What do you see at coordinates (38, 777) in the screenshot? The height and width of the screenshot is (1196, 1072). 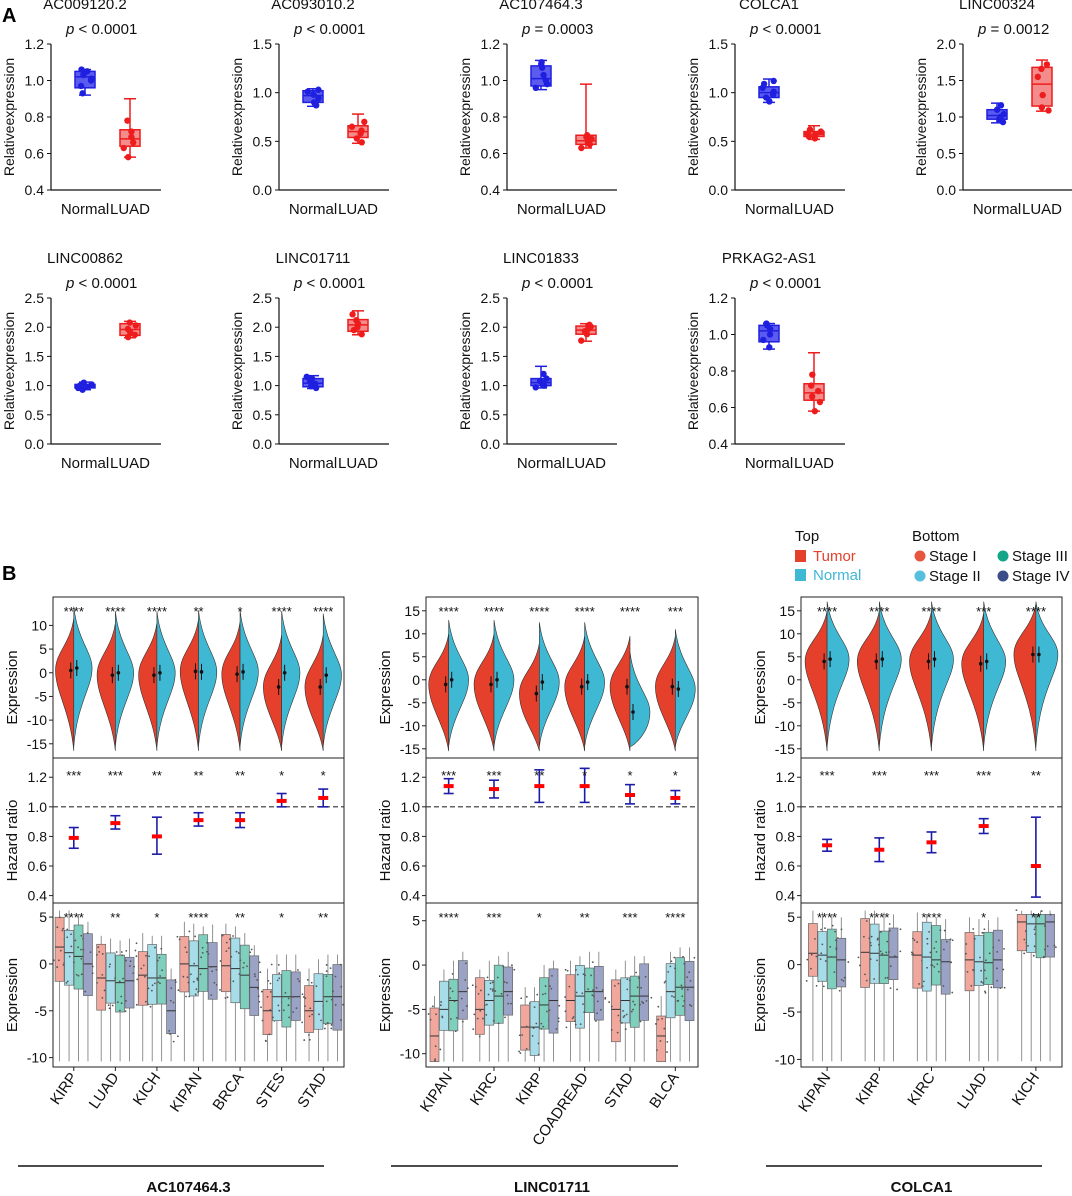 I see `y-tick-label: 1.2` at bounding box center [38, 777].